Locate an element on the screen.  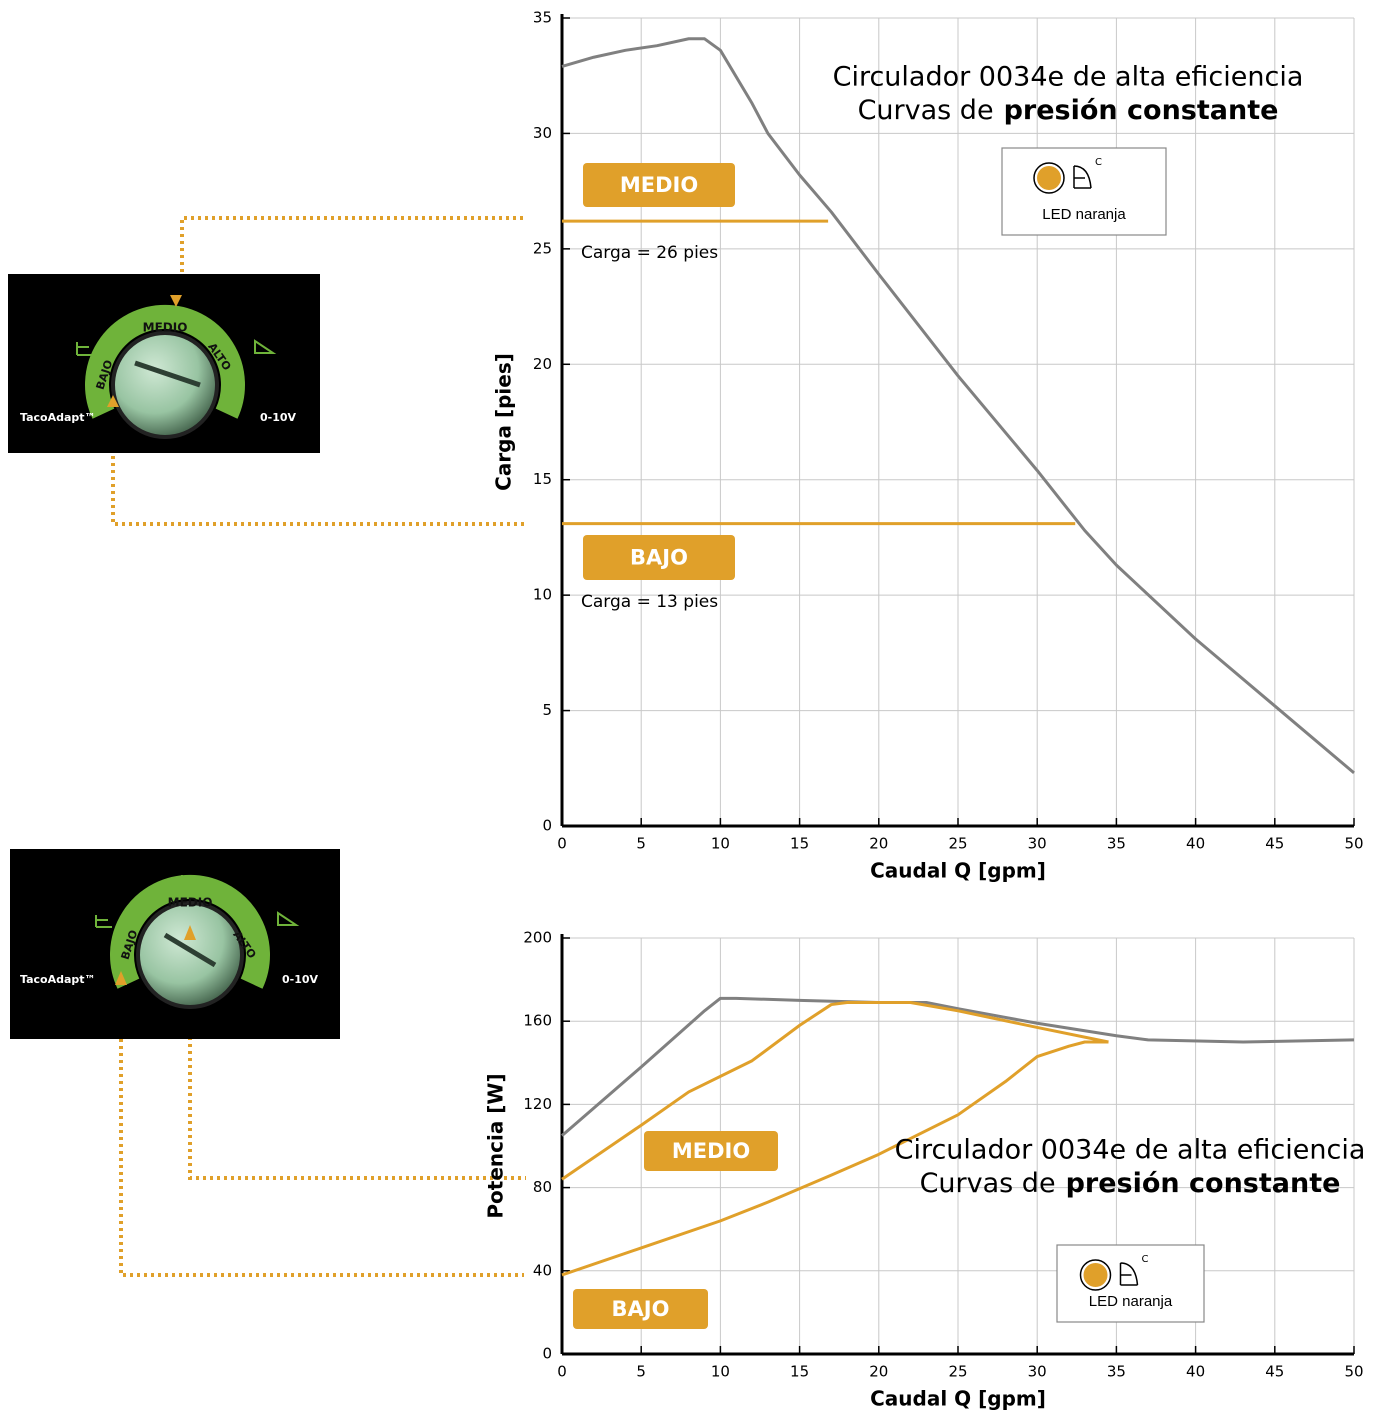
y-tick-label: 120 is located at coordinates (537, 1104).